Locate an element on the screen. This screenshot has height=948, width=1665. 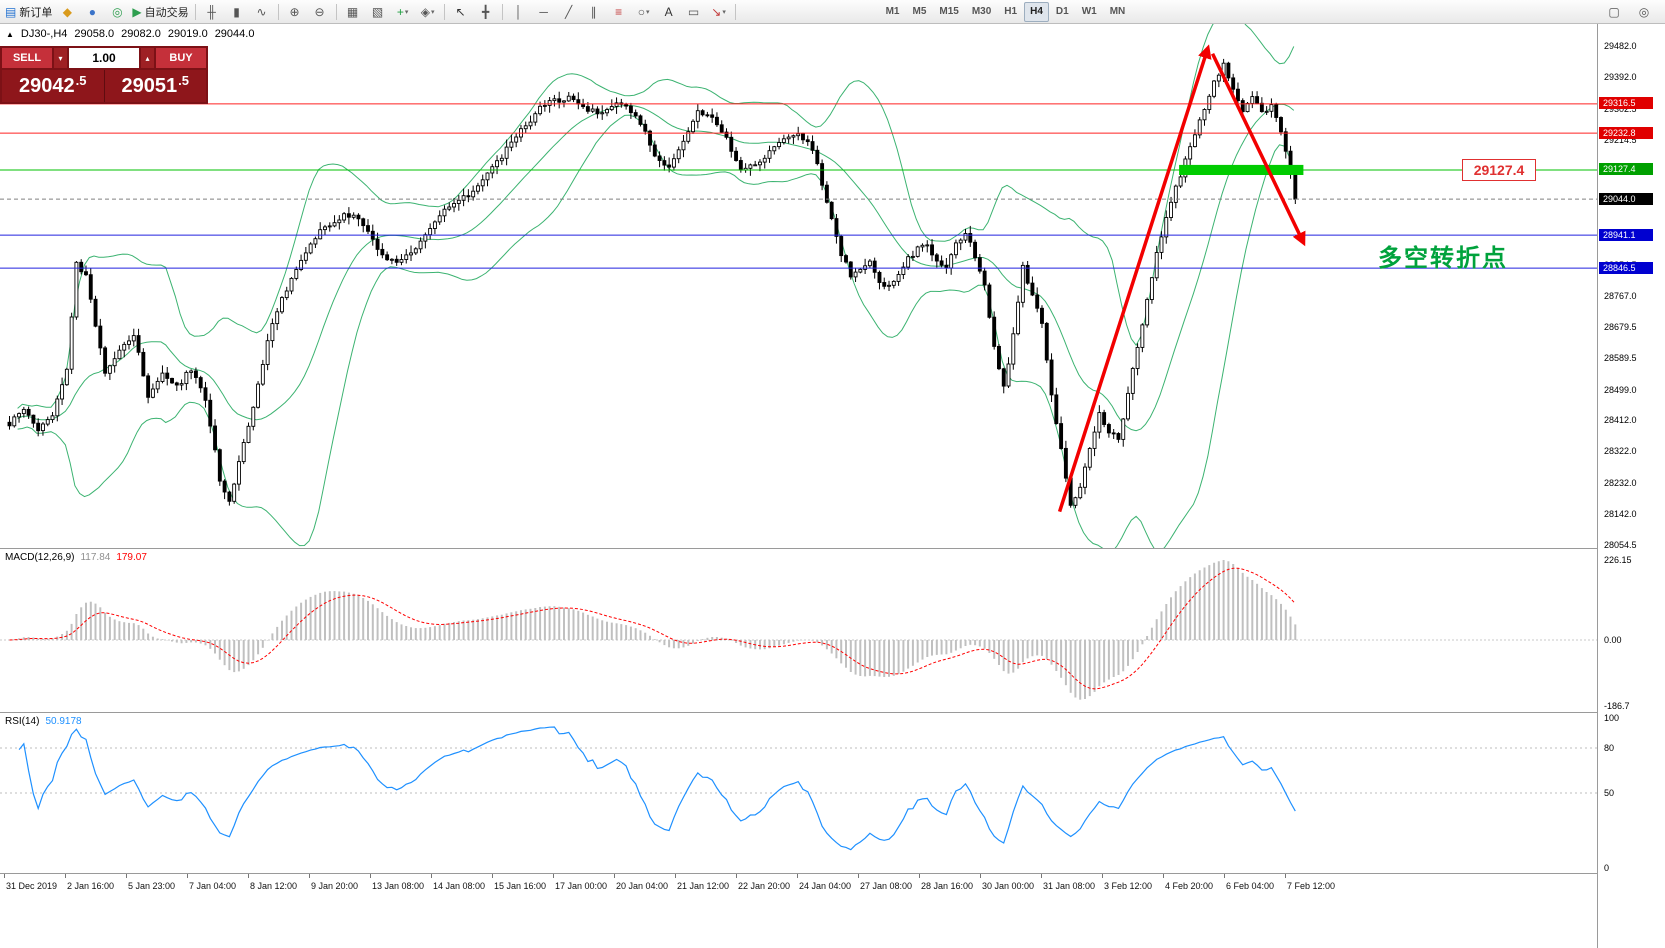
chart-low: 29019.0 is located at coordinates (187, 34).